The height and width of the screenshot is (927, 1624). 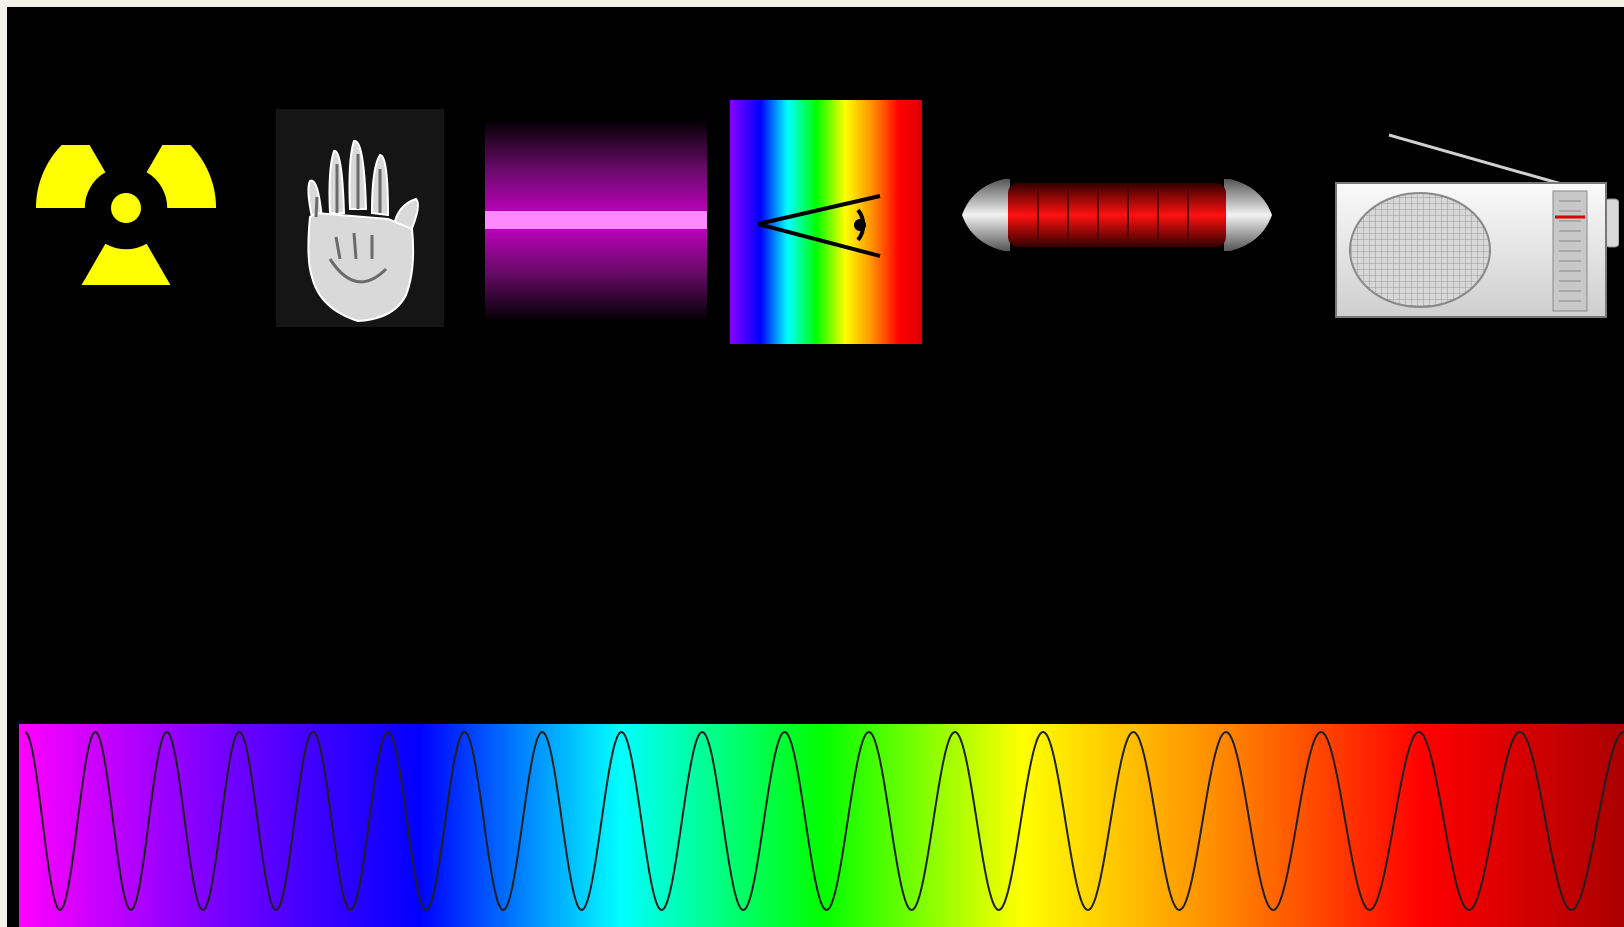 I want to click on xray-hand-icon, so click(x=360, y=218).